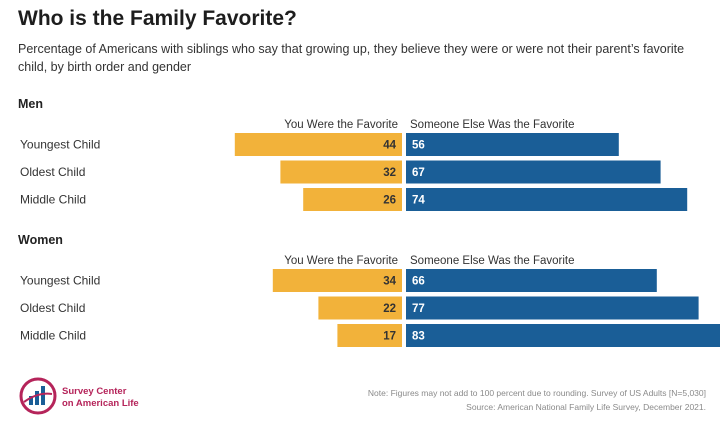 This screenshot has width=720, height=428. I want to click on value-label-men-oldest-child-someone-else: 67, so click(418, 173).